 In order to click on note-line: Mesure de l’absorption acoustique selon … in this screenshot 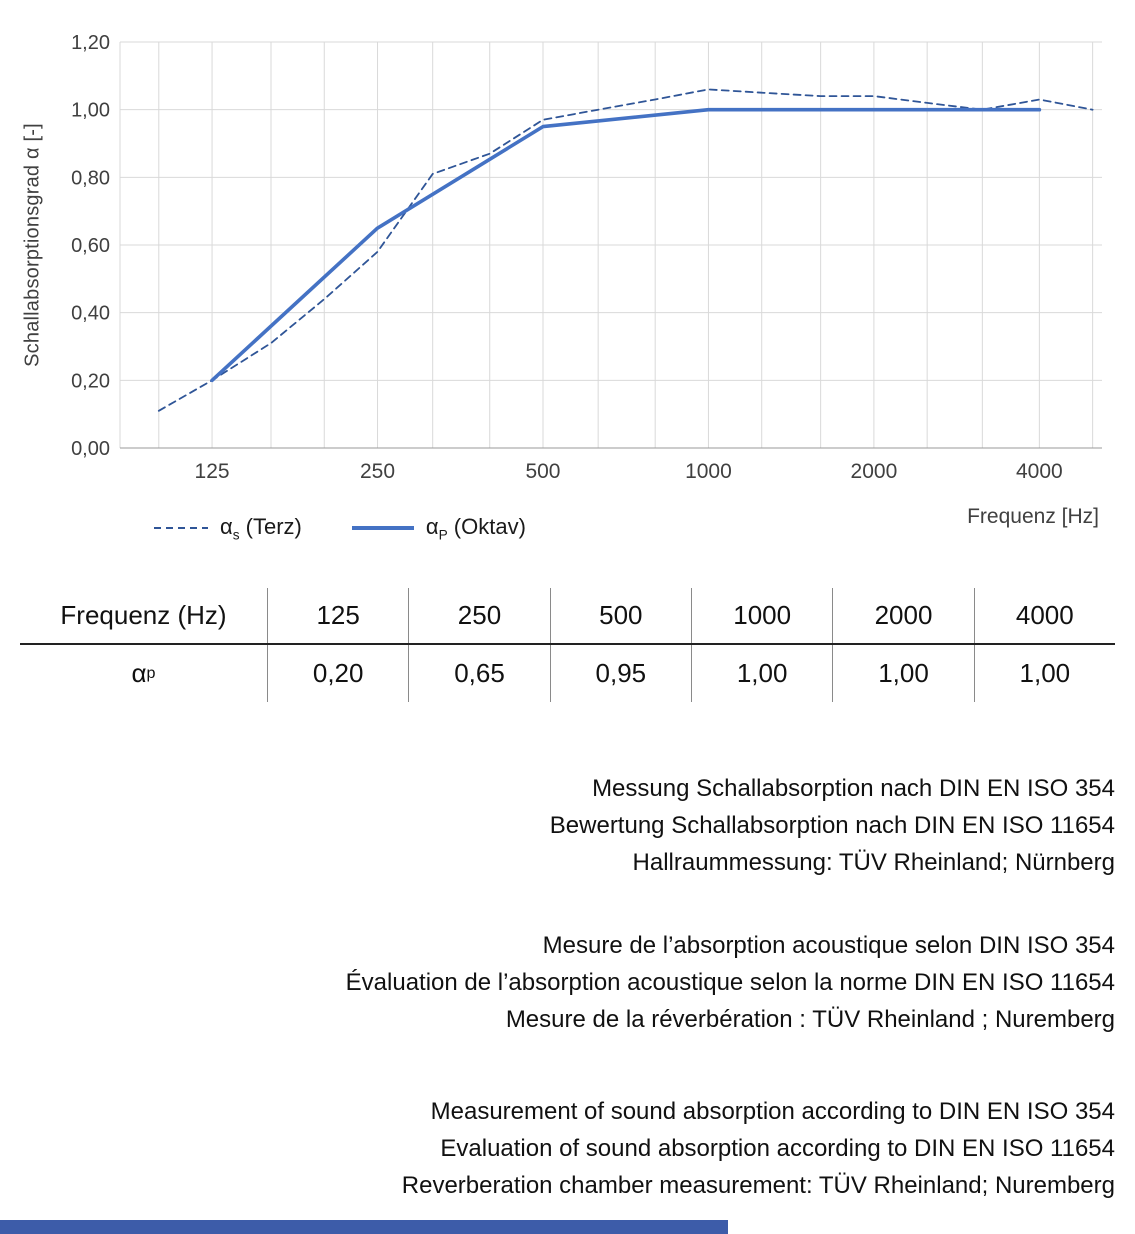, I will do `click(828, 945)`.